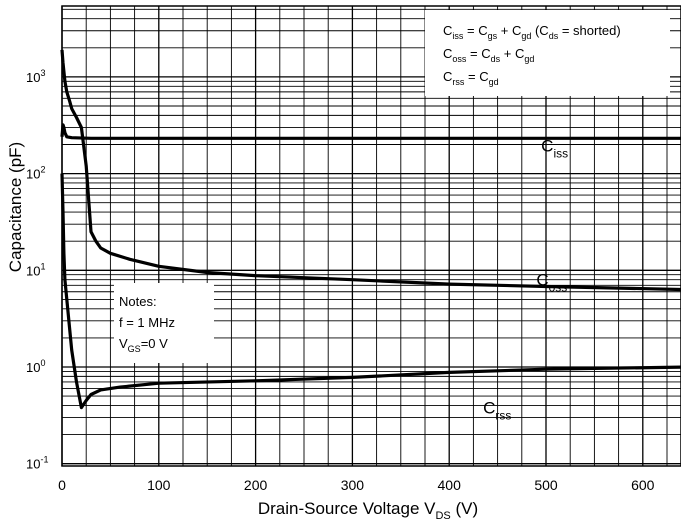  Describe the element at coordinates (471, 78) in the screenshot. I see `formula-crss: Crss = Cgd` at that location.